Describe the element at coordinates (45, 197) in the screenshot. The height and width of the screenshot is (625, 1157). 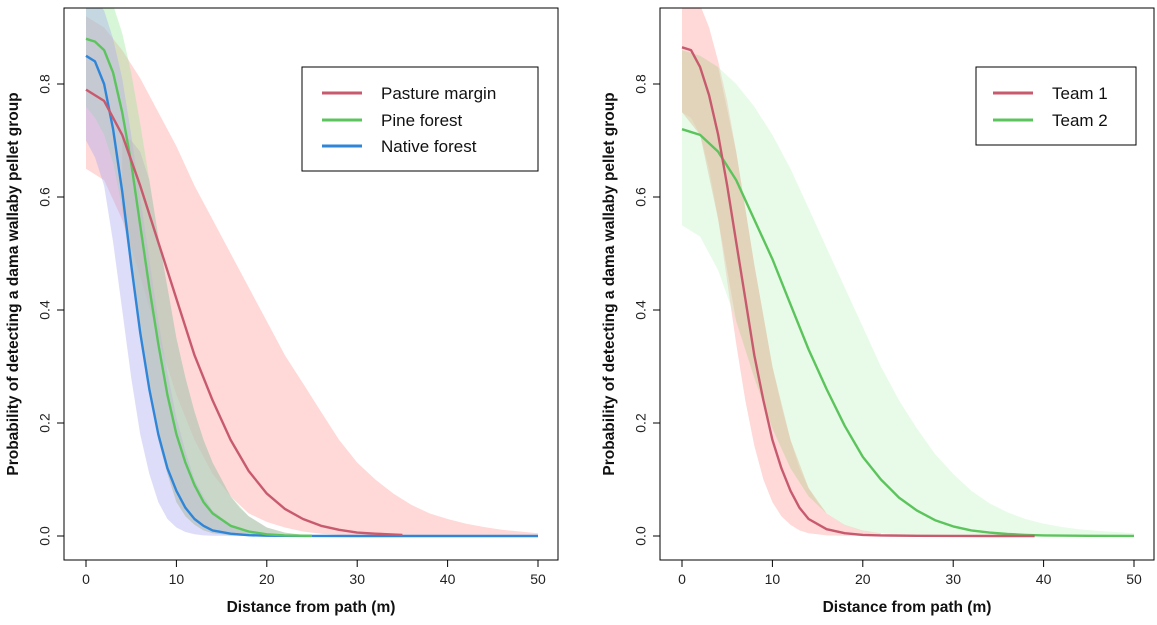
I see `left-y-tick-label-0-6: 0.6` at that location.